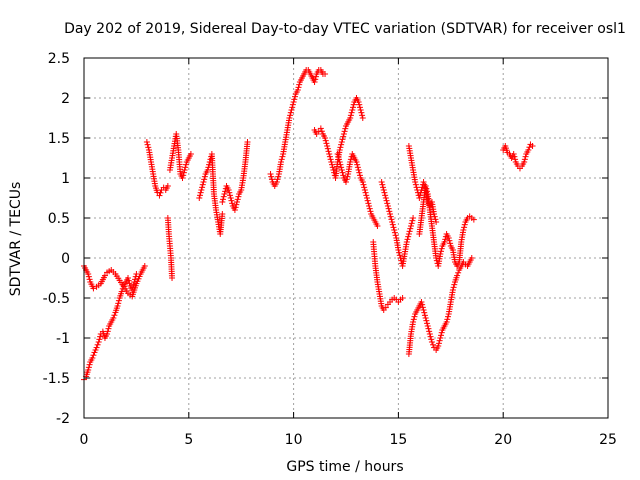 The height and width of the screenshot is (480, 640). I want to click on x-tick-label: 25, so click(608, 440).